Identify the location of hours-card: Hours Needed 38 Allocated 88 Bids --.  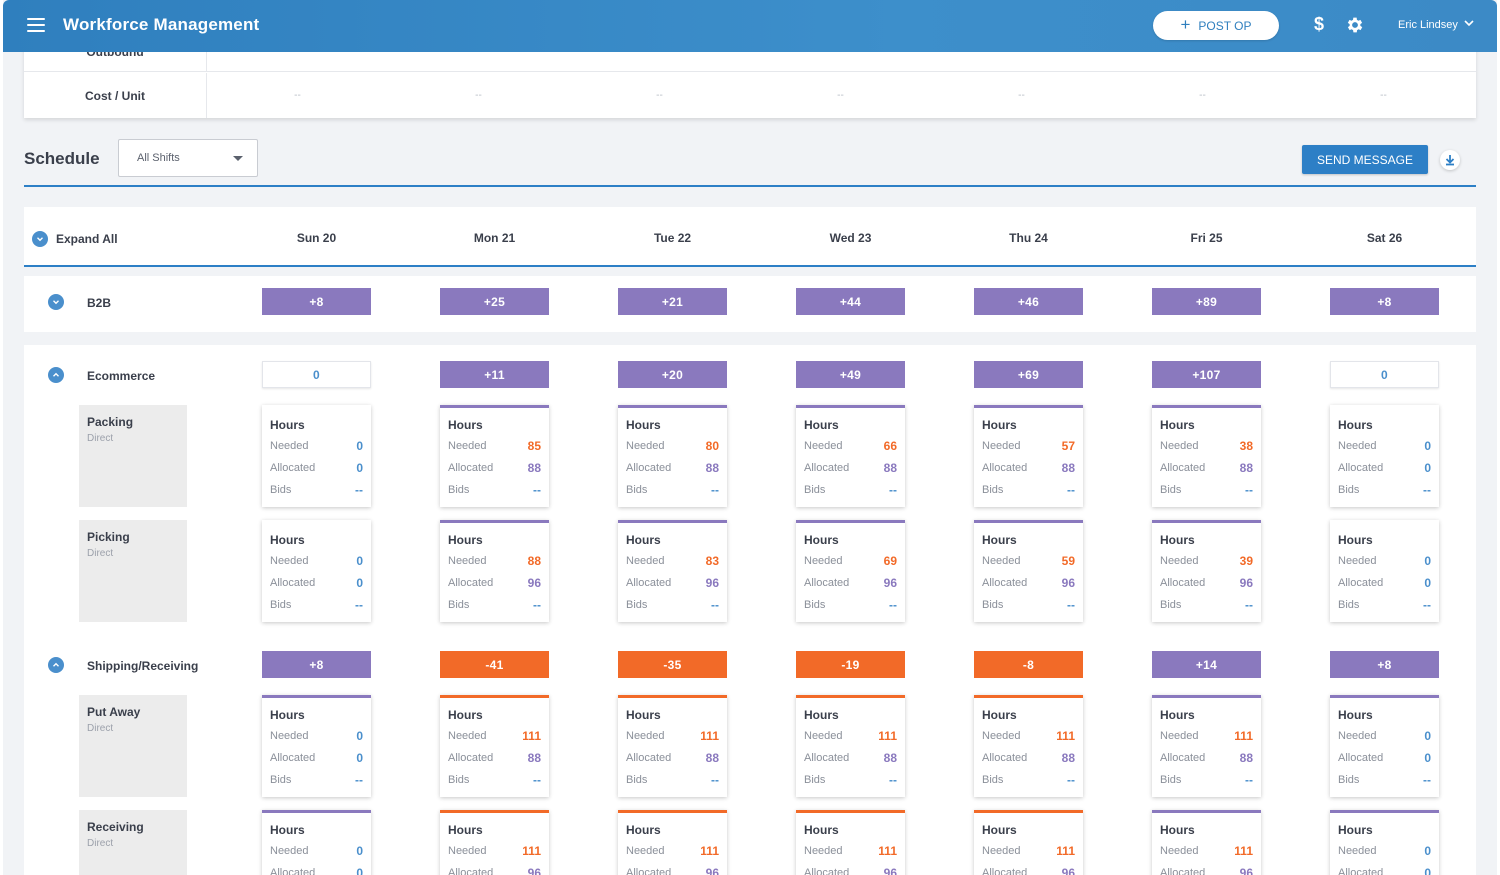
(1206, 456).